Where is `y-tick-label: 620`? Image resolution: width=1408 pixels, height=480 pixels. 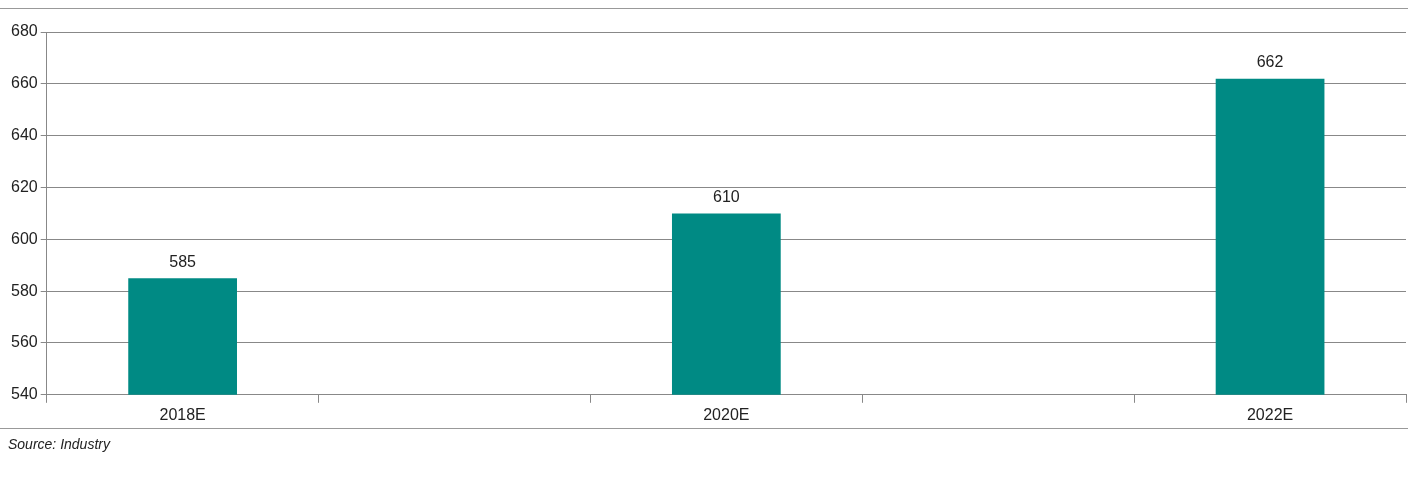 y-tick-label: 620 is located at coordinates (24, 186).